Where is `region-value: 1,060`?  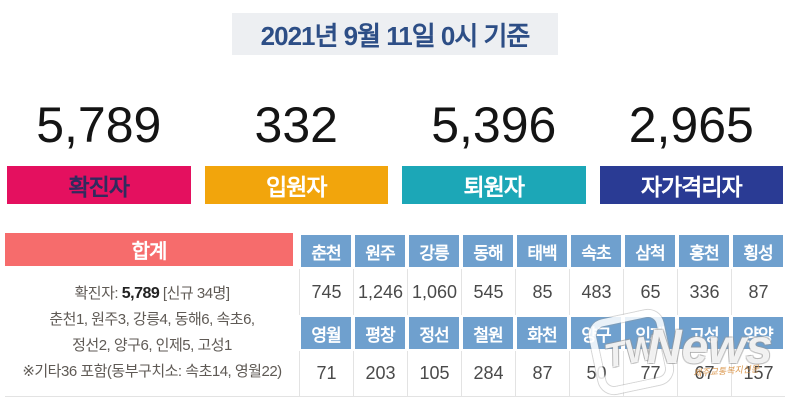
region-value: 1,060 is located at coordinates (434, 292).